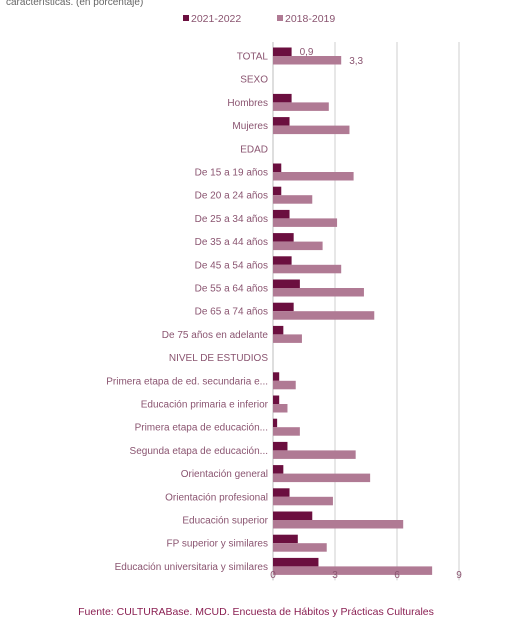 The width and height of the screenshot is (511, 628). What do you see at coordinates (273, 575) in the screenshot?
I see `x-tick-label-0: 0` at bounding box center [273, 575].